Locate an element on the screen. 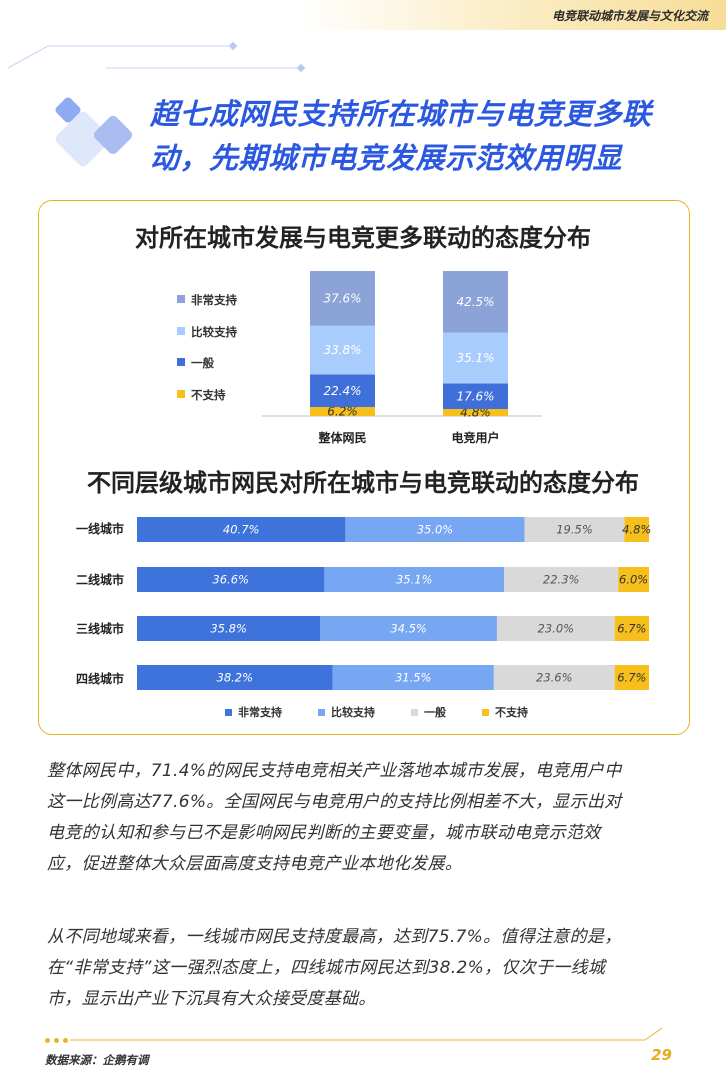 This screenshot has height=1089, width=726. paragraph-line: 应，促进整体大众层面高度支持电竞产业本地化发展。 is located at coordinates (255, 864).